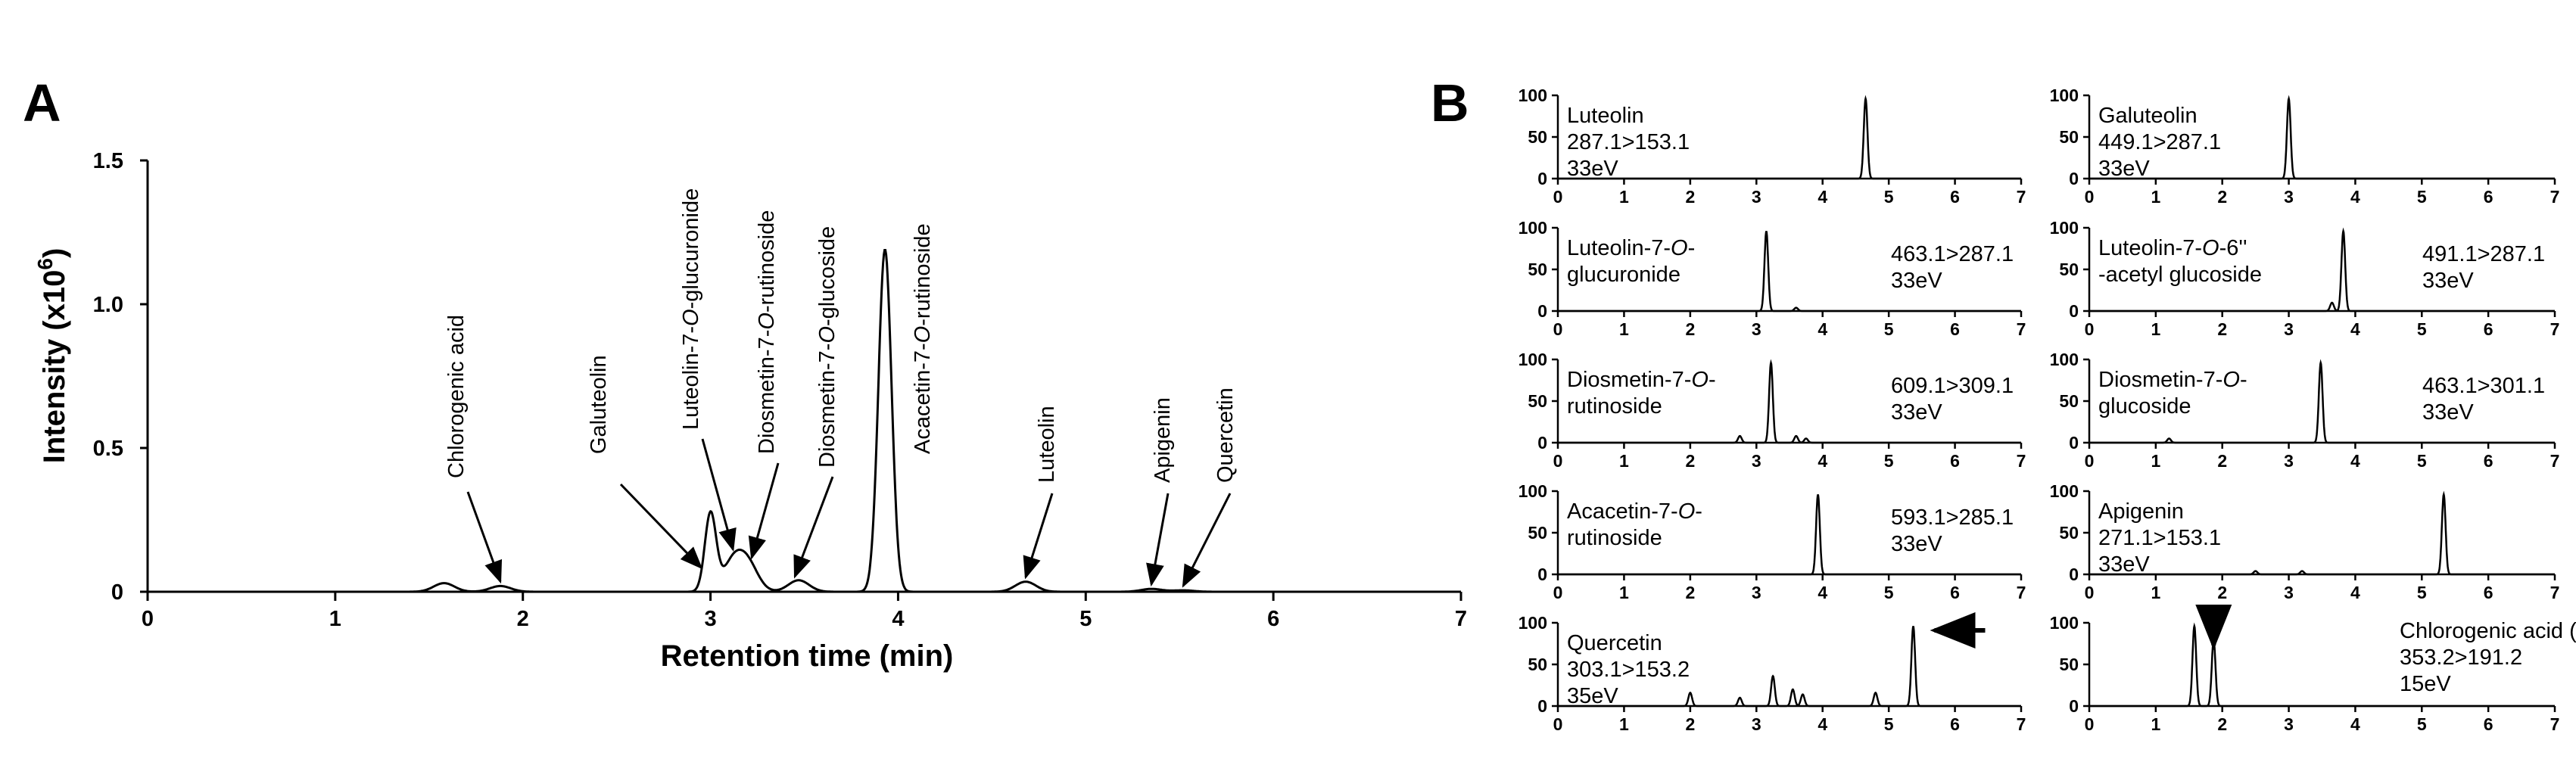 The height and width of the screenshot is (759, 2576). What do you see at coordinates (767, 332) in the screenshot?
I see `chart-a-annotation-label: Diosmetin-7-O-rutinoside` at bounding box center [767, 332].